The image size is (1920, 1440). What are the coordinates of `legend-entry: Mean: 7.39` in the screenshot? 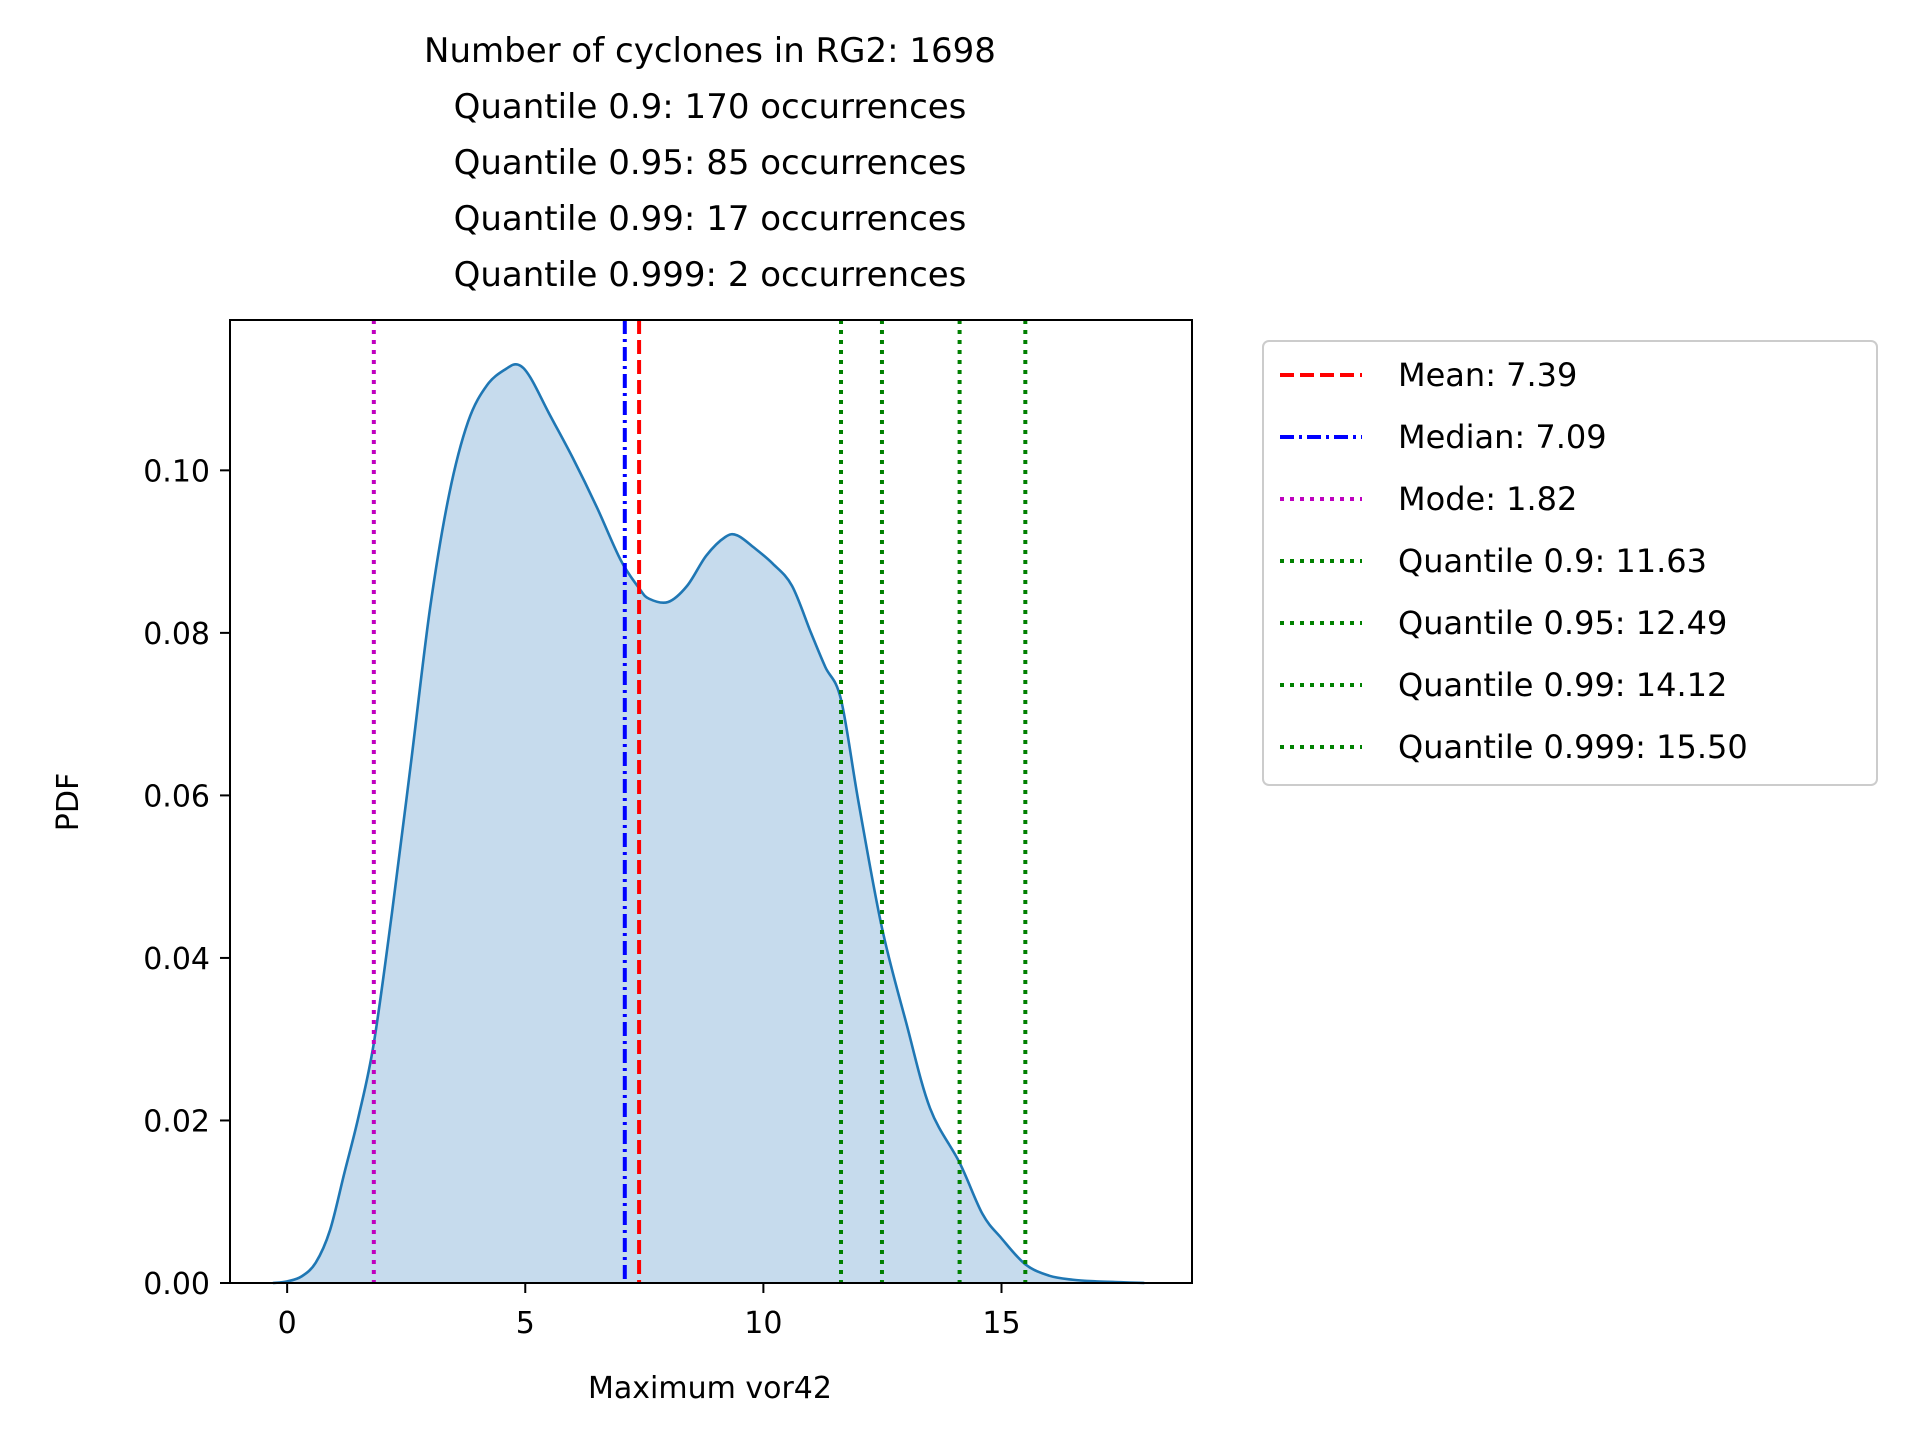 It's located at (1428, 375).